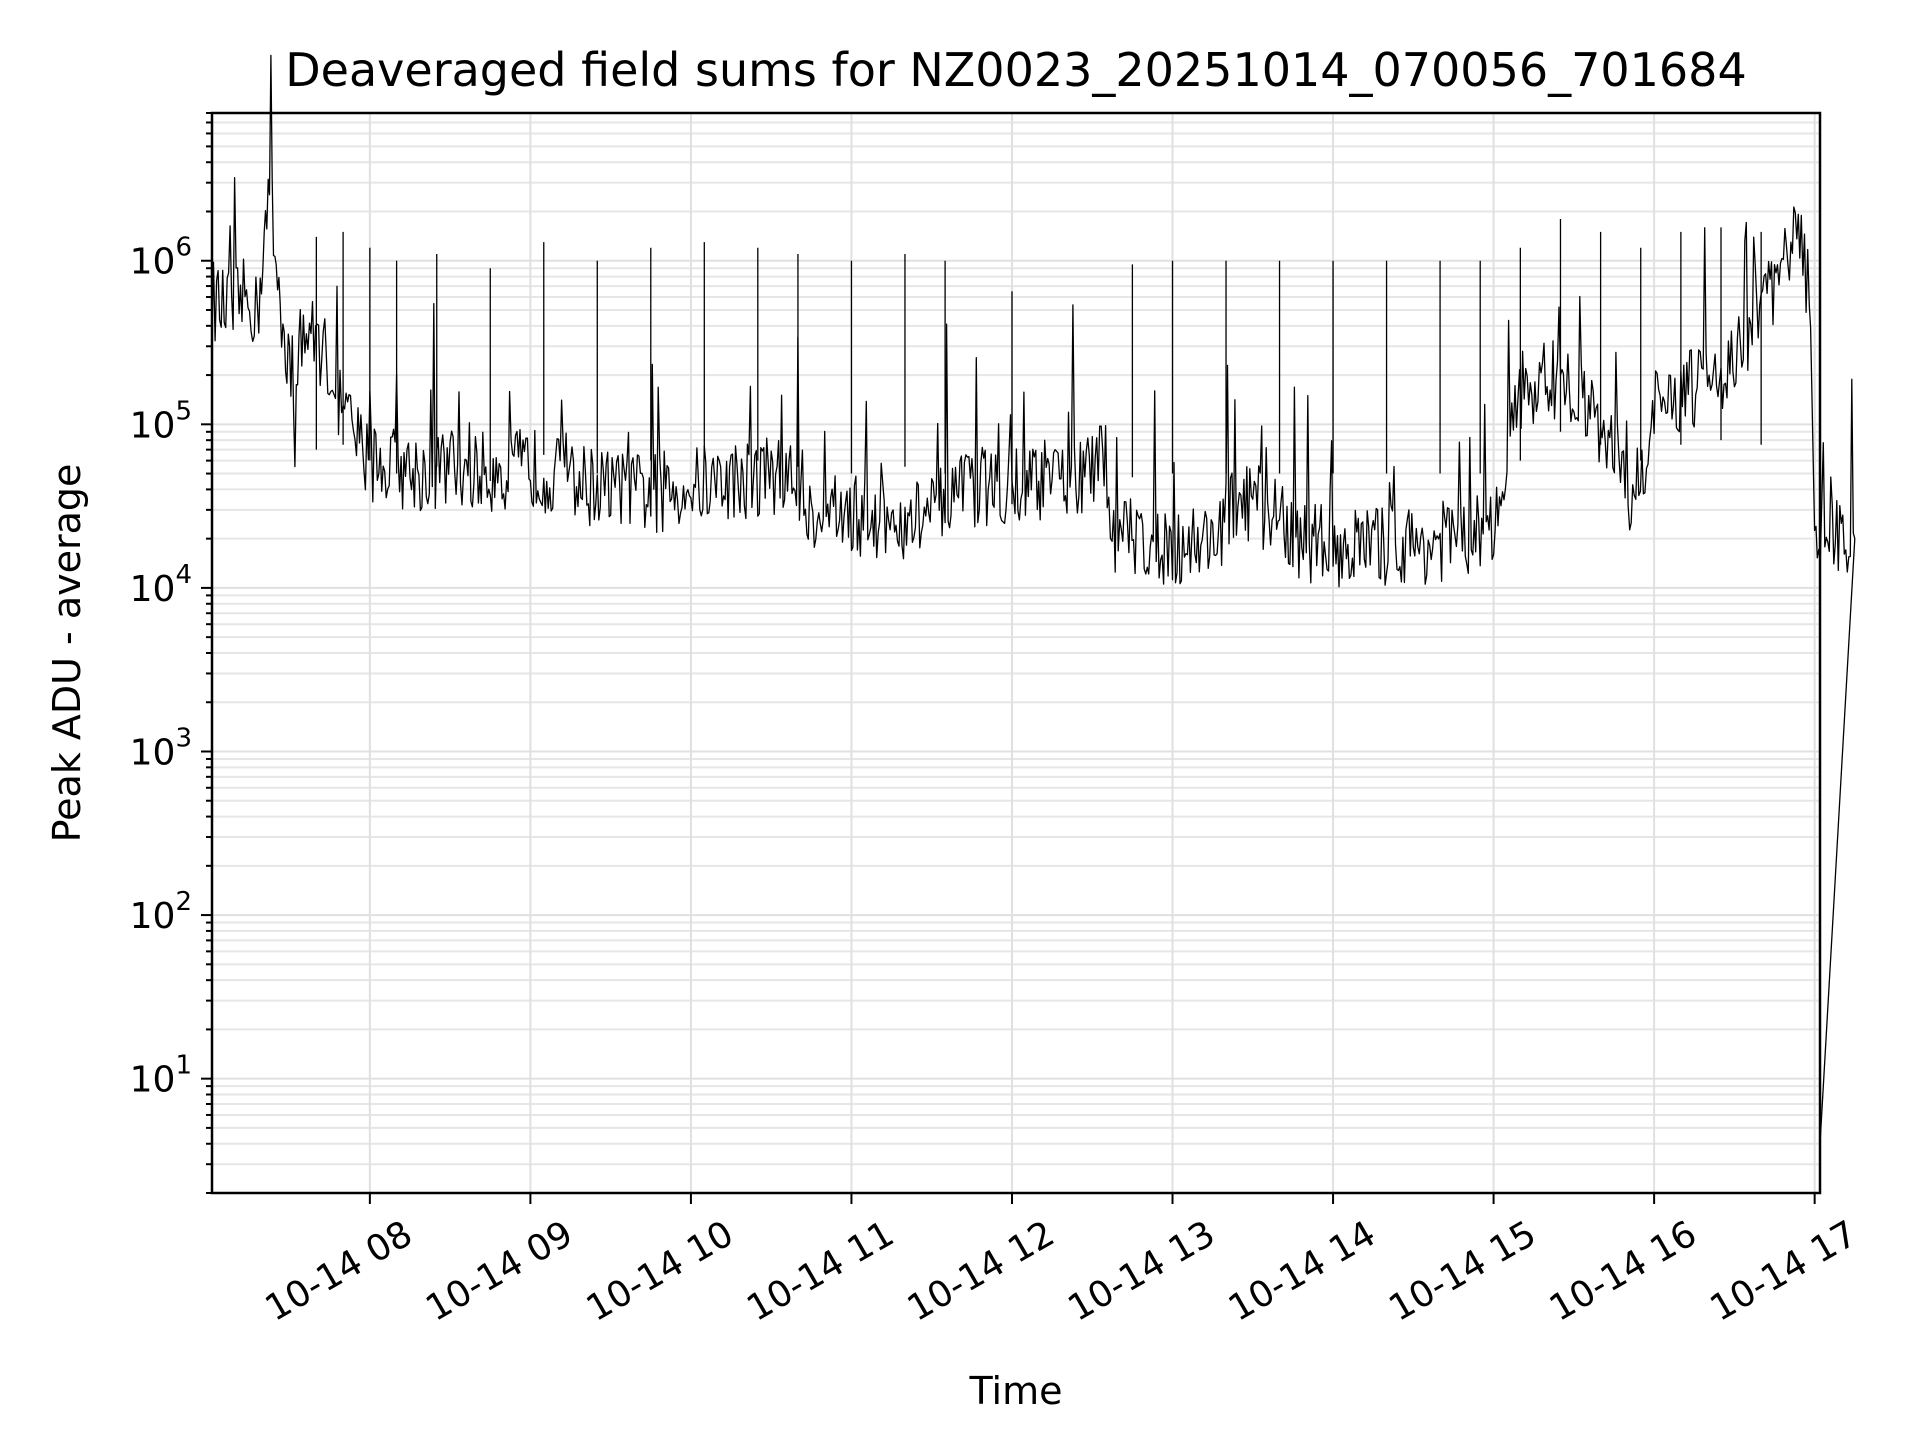 The image size is (1920, 1440). Describe the element at coordinates (820, 1271) in the screenshot. I see `x-tick-label: 10-14 11` at that location.